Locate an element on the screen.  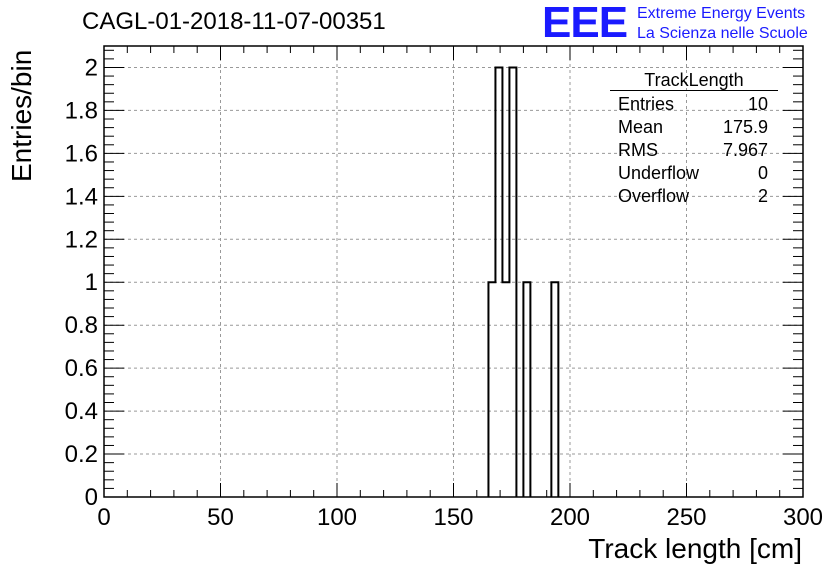
y-tick-label: 1 is located at coordinates (91, 282).